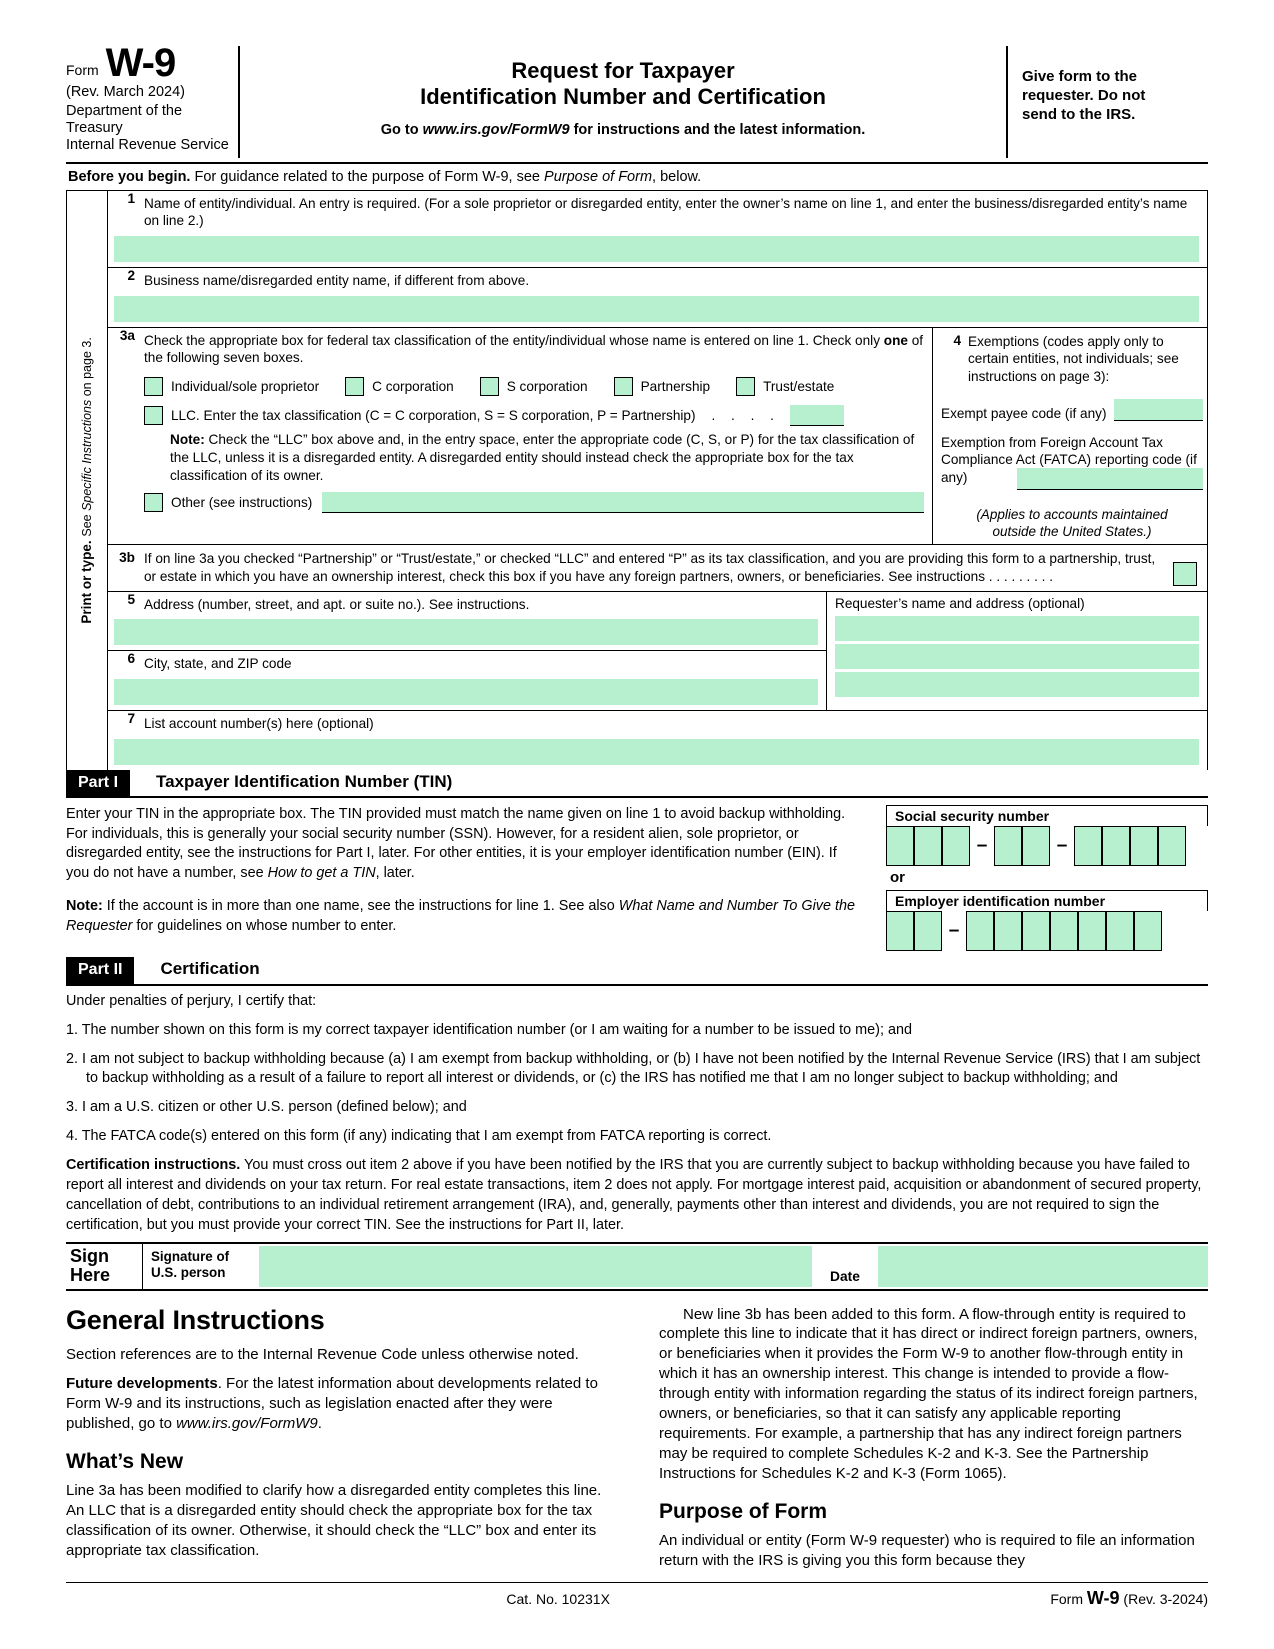 This screenshot has width=1274, height=1649. What do you see at coordinates (100, 970) in the screenshot?
I see `part-2-chip: Part II` at bounding box center [100, 970].